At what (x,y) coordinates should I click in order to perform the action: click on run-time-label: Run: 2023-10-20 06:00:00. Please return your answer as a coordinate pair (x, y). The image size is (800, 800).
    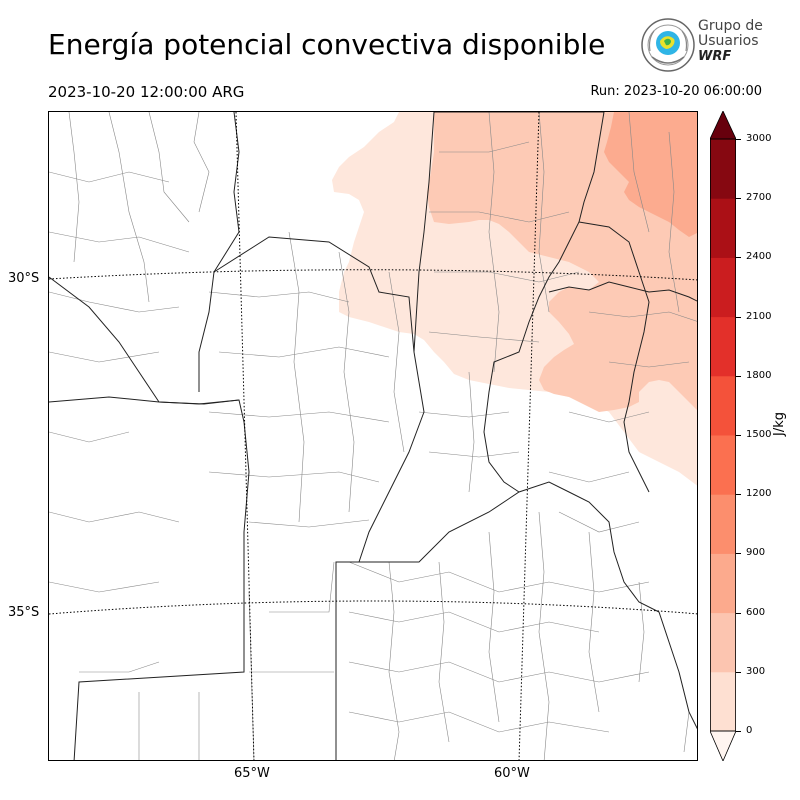
    Looking at the image, I should click on (676, 91).